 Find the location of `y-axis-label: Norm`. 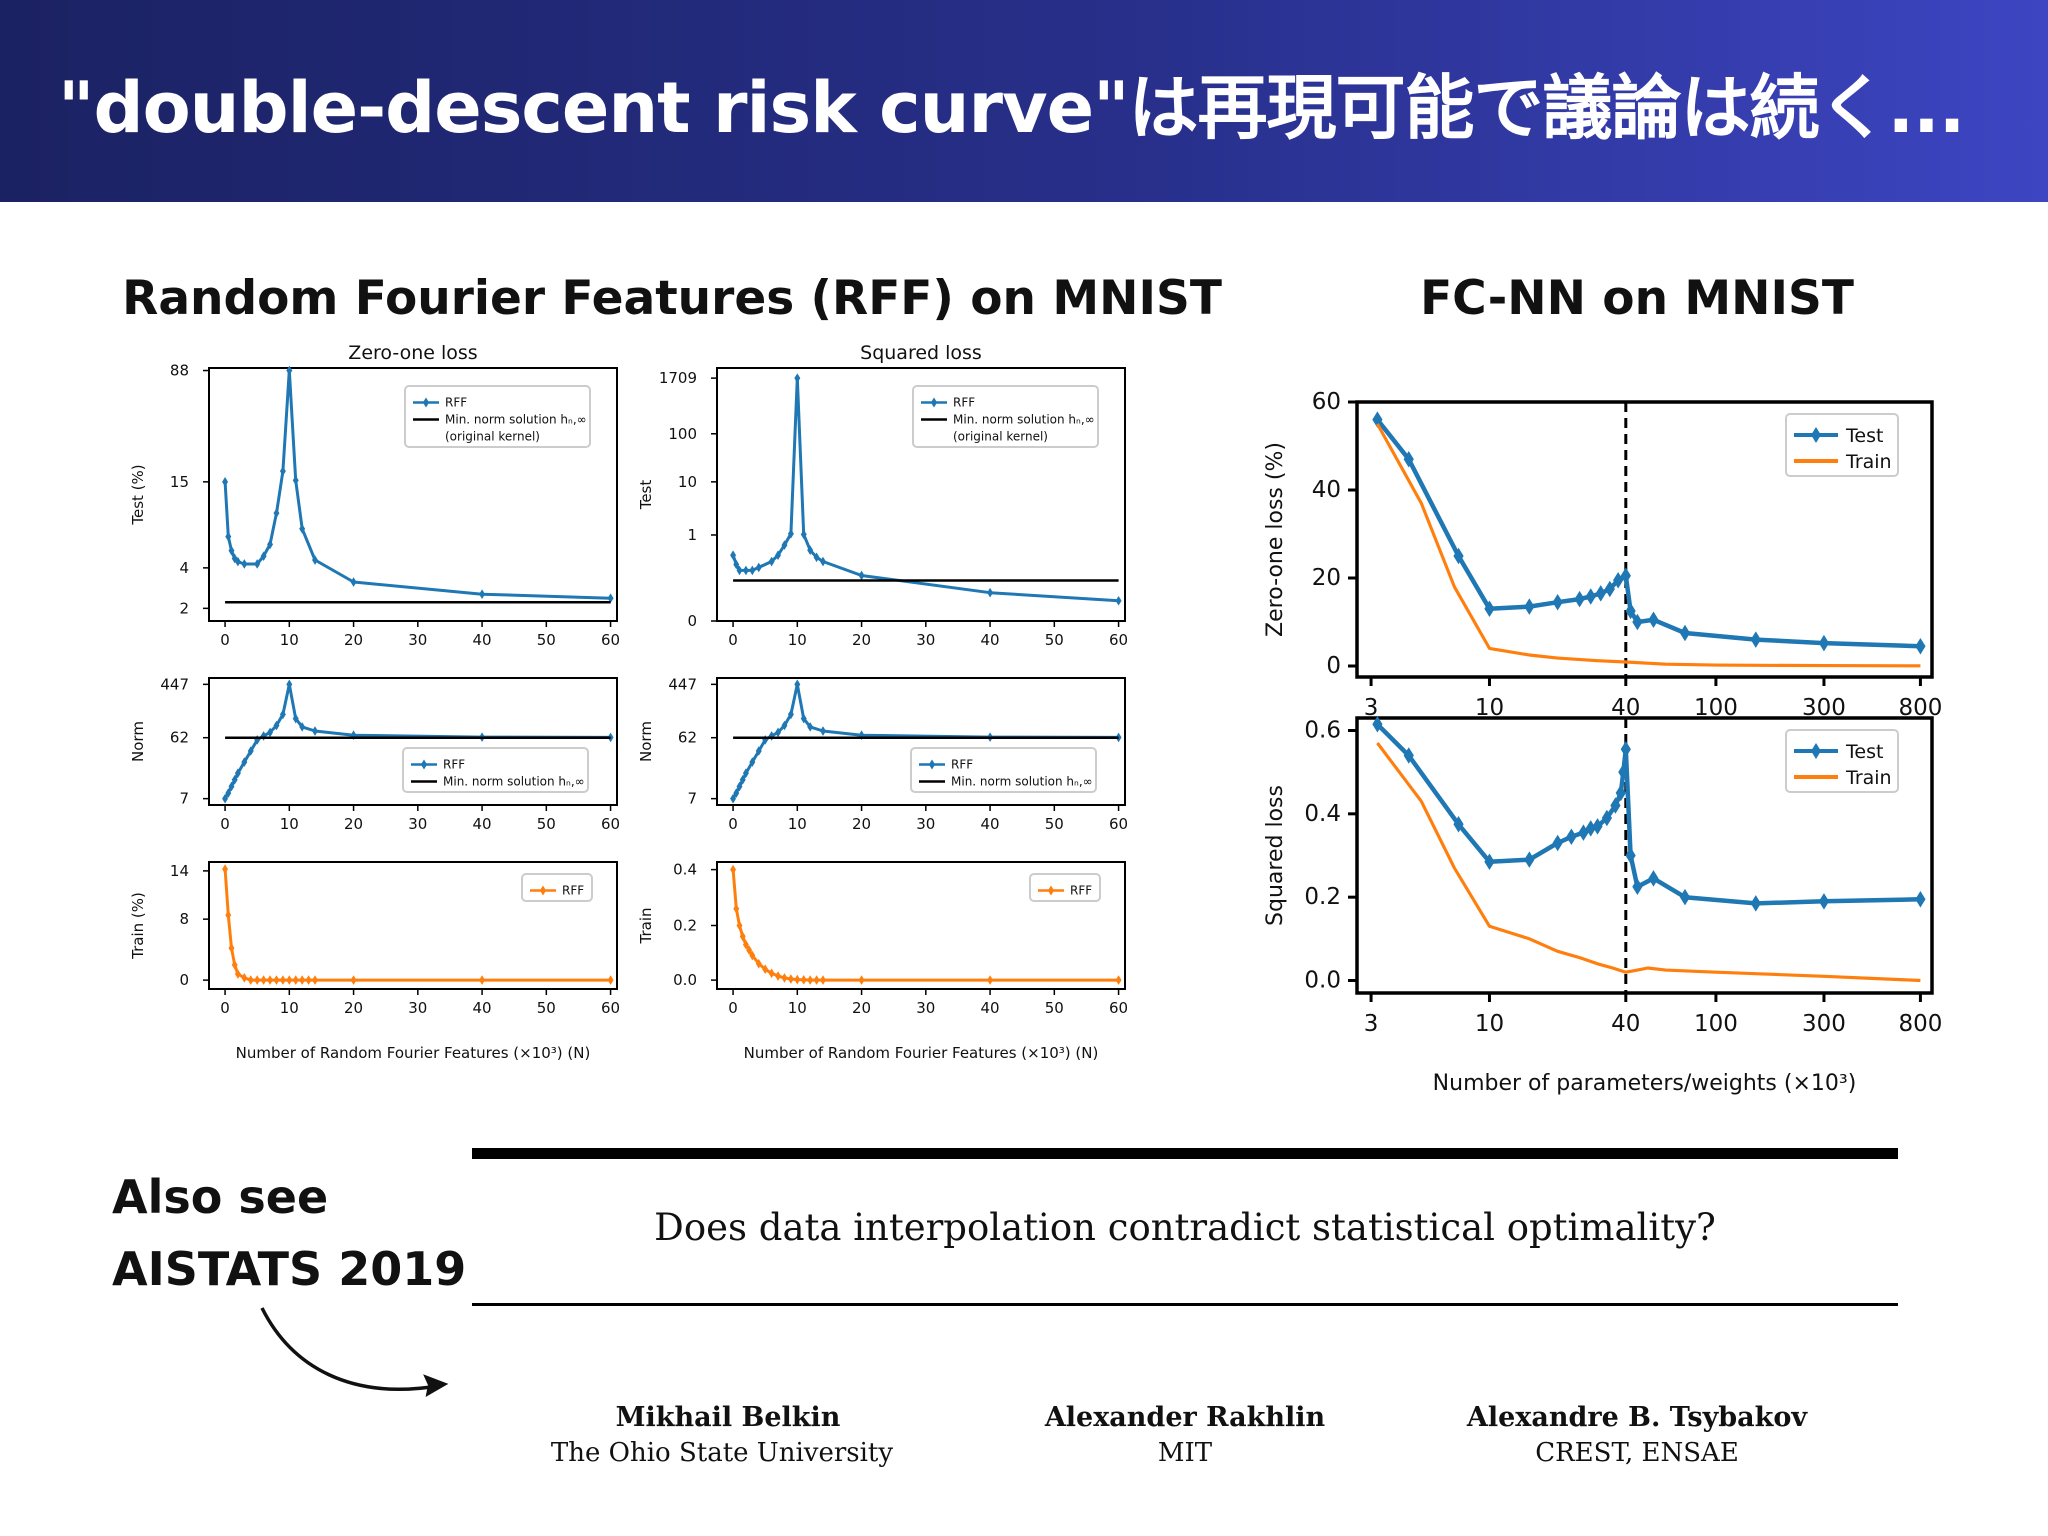

y-axis-label: Norm is located at coordinates (138, 741).